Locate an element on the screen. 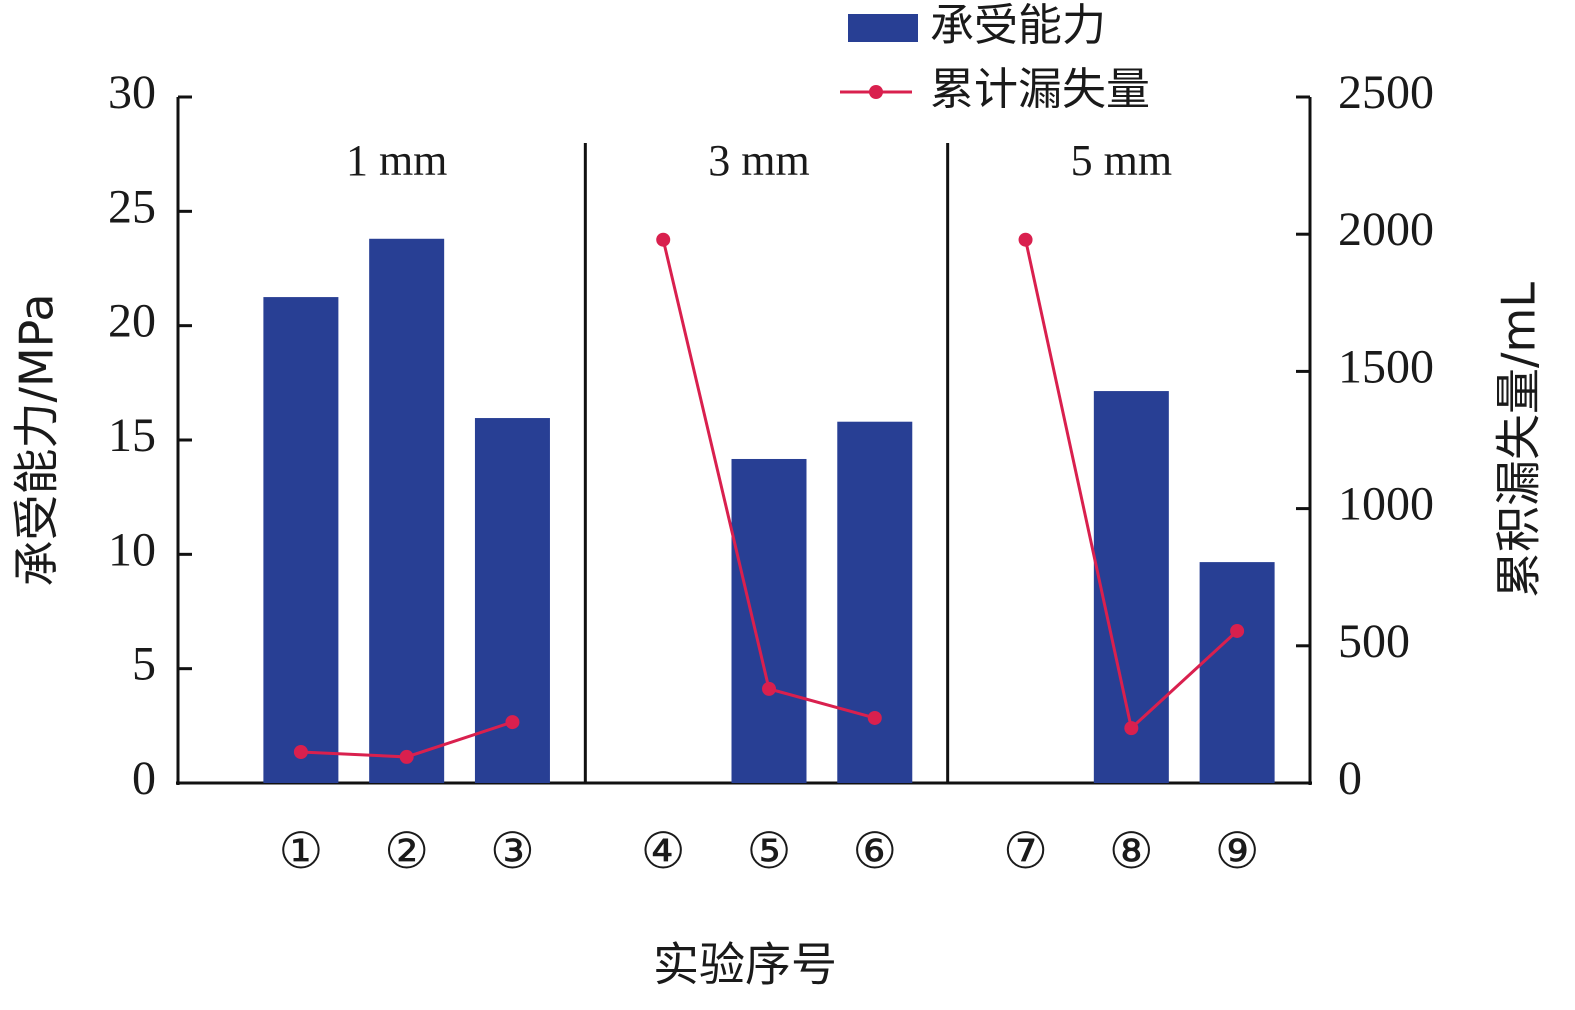 Image resolution: width=1575 pixels, height=1010 pixels. y-axis-title: 承受能力/MPa is located at coordinates (37, 439).